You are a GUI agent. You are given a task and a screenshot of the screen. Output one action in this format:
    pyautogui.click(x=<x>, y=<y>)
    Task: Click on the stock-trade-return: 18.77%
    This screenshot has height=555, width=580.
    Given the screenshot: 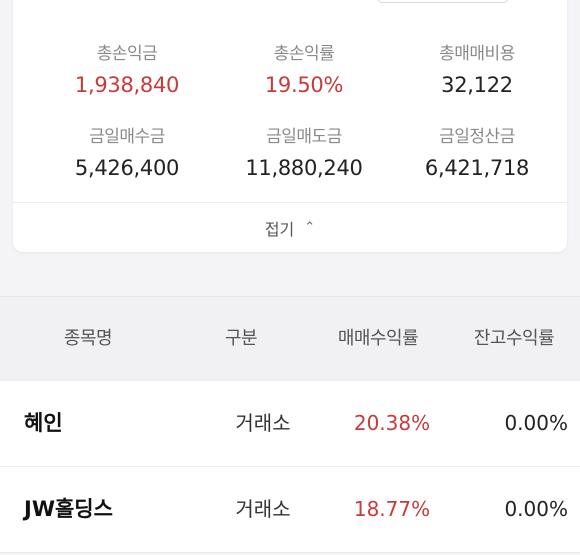 What is the action you would take?
    pyautogui.click(x=392, y=509)
    